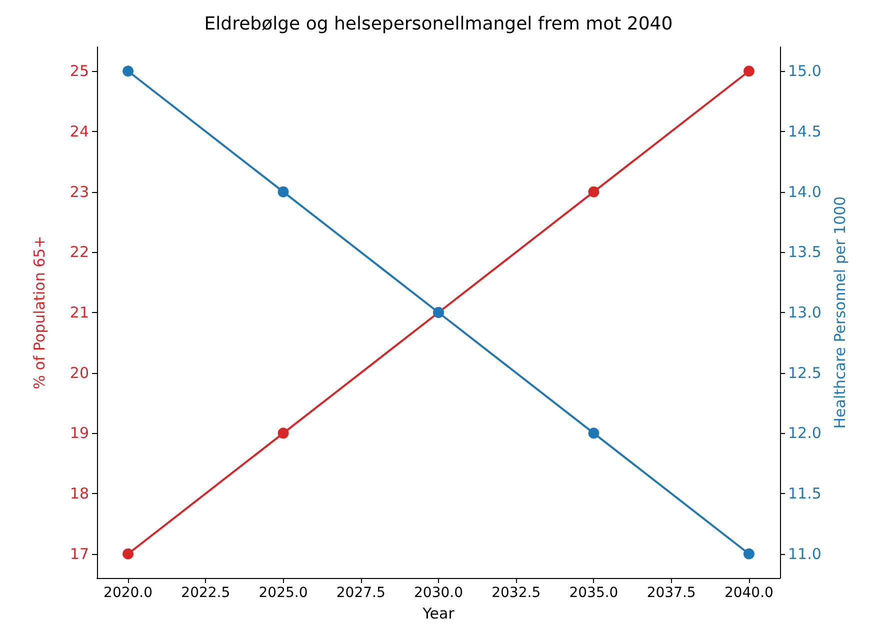 The width and height of the screenshot is (877, 636). Describe the element at coordinates (805, 71) in the screenshot. I see `y2-tick-label: 15.0` at that location.